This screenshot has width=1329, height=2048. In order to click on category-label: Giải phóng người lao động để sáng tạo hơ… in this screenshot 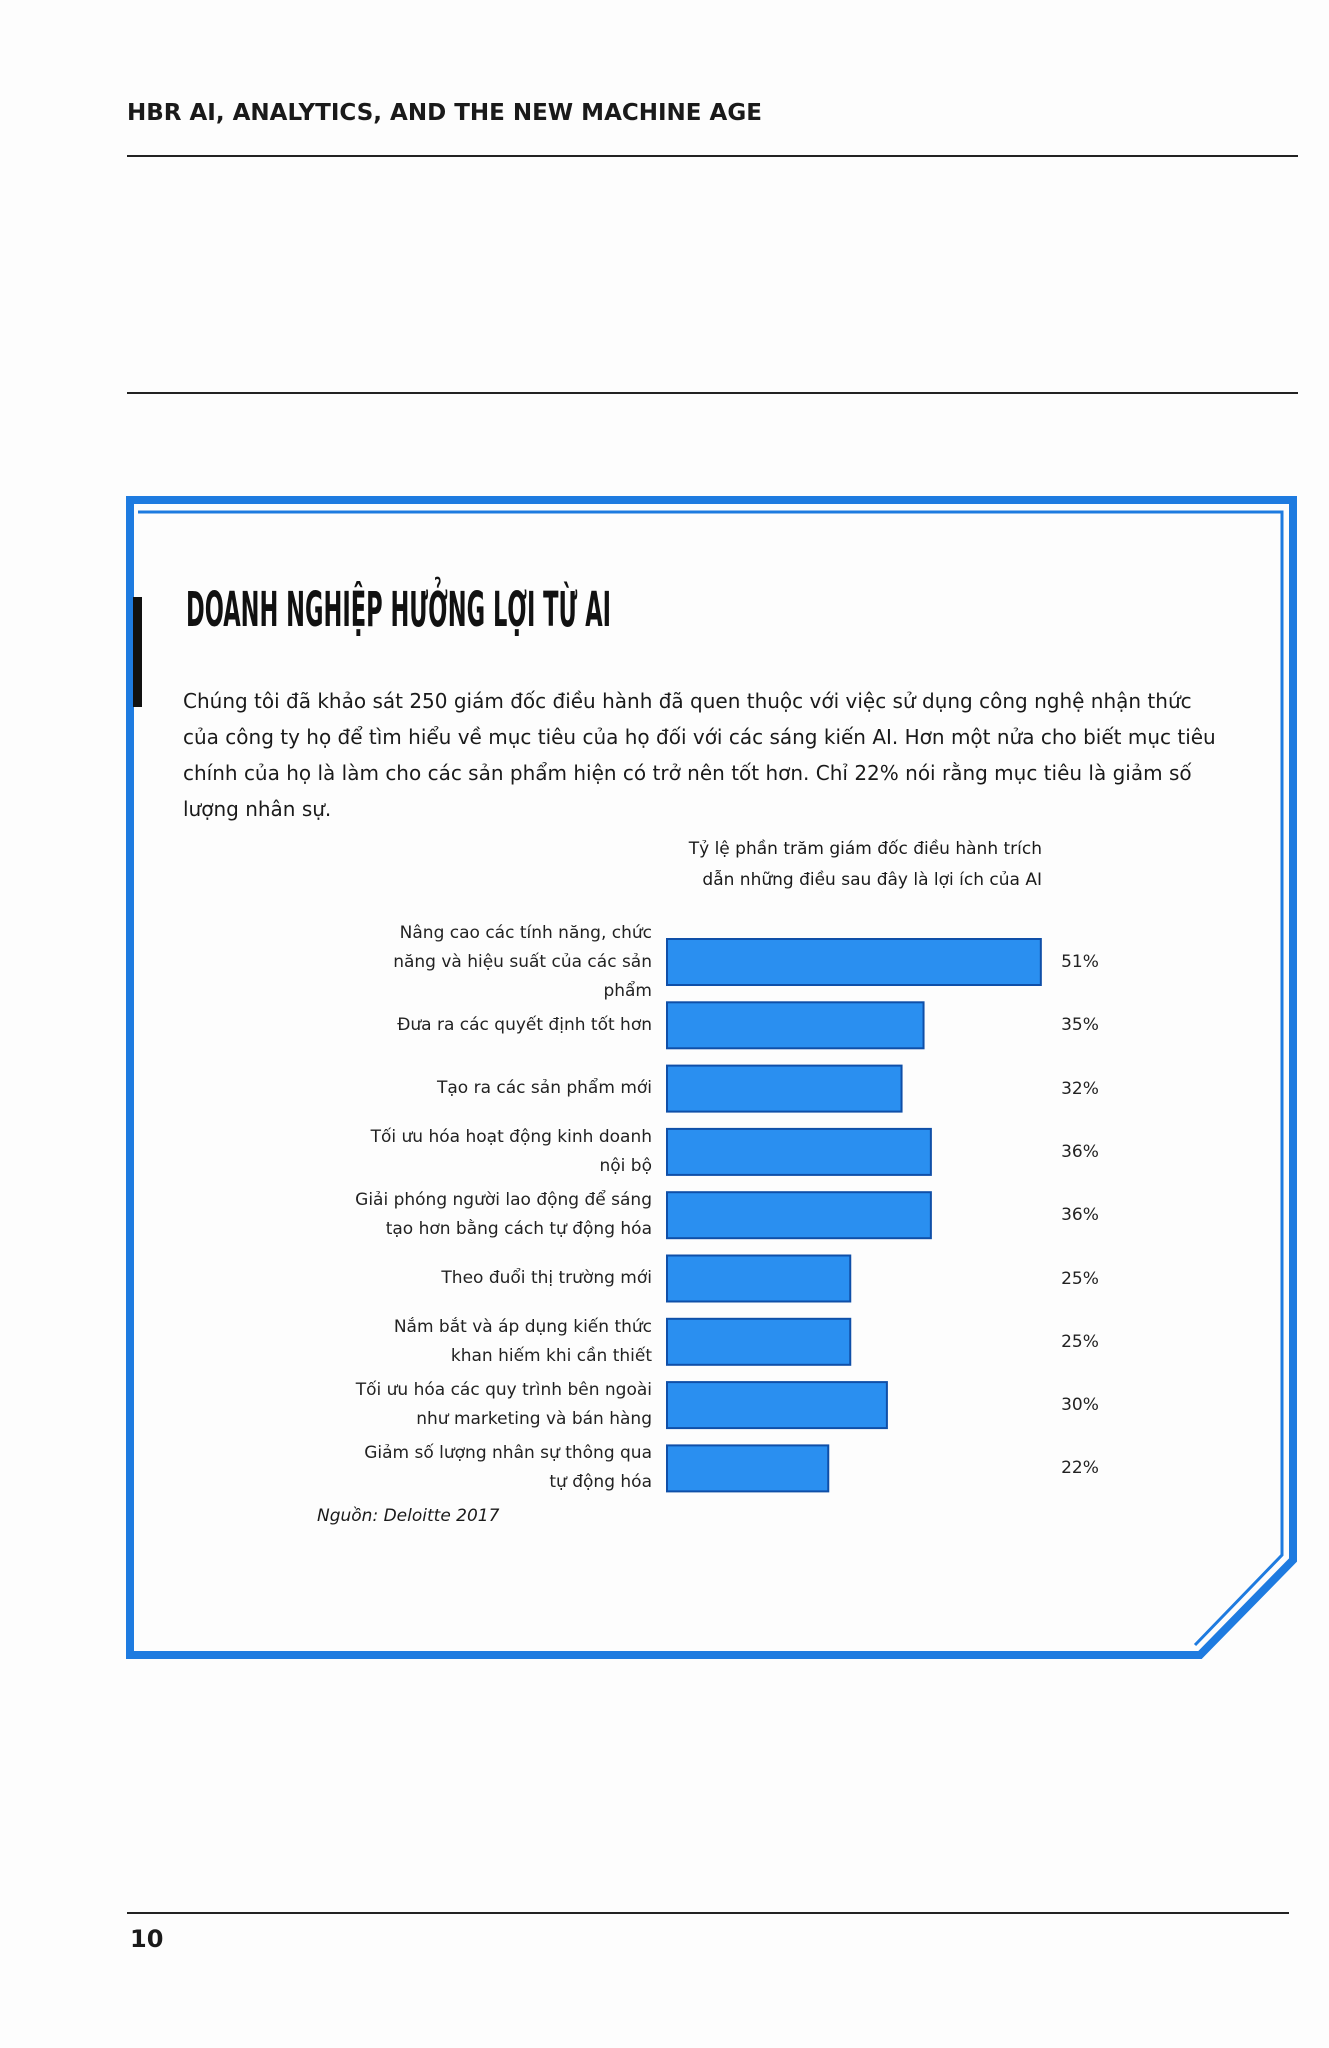, I will do `click(503, 1215)`.